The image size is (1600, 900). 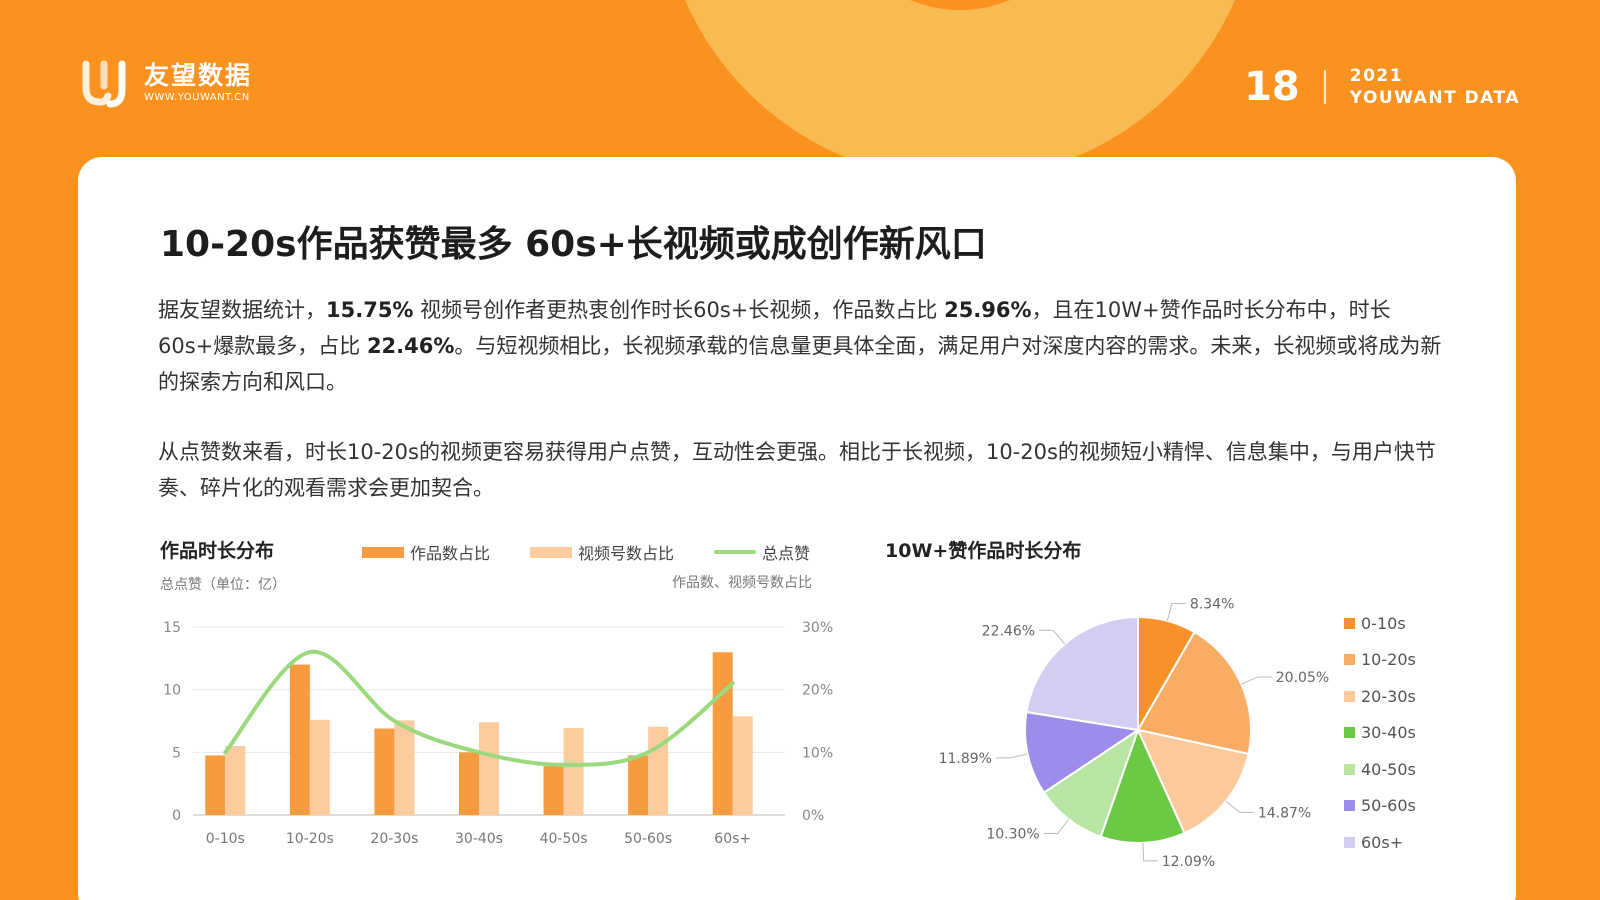 I want to click on pie-legend-label: 30-40s, so click(x=1388, y=733).